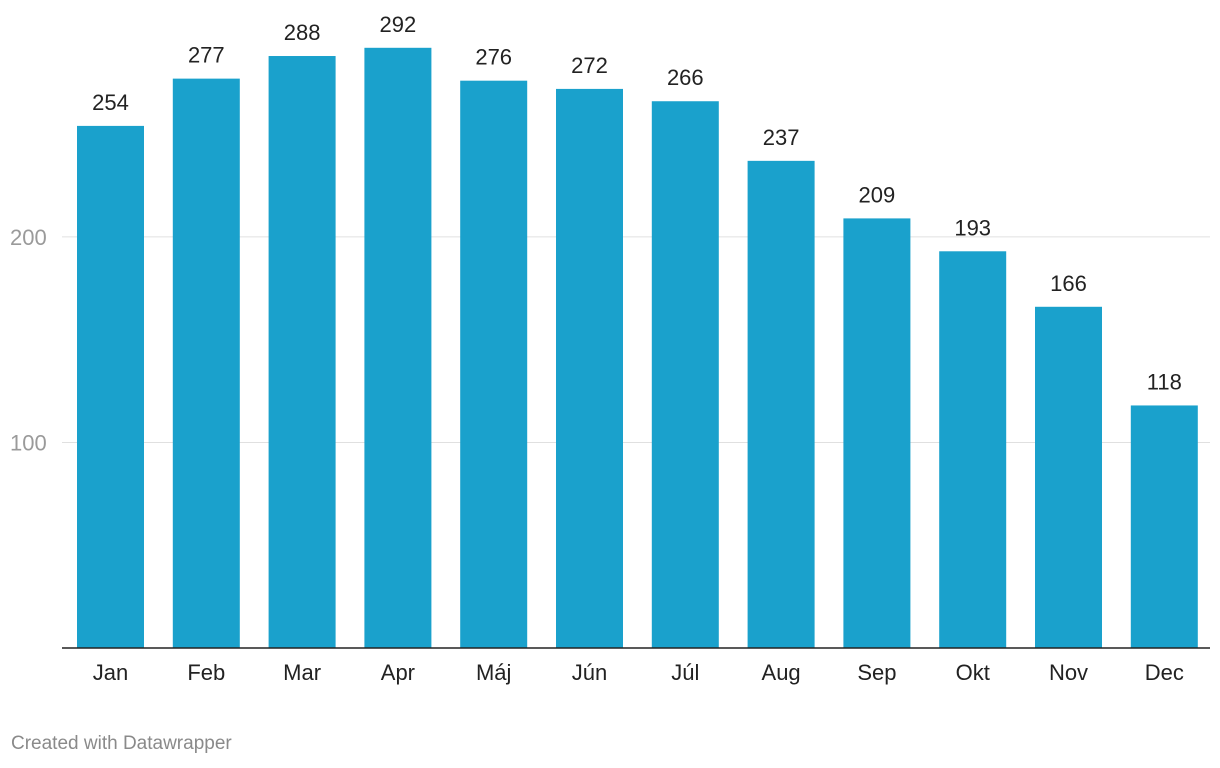 This screenshot has height=768, width=1220. I want to click on x-tick-label: Máj, so click(493, 672).